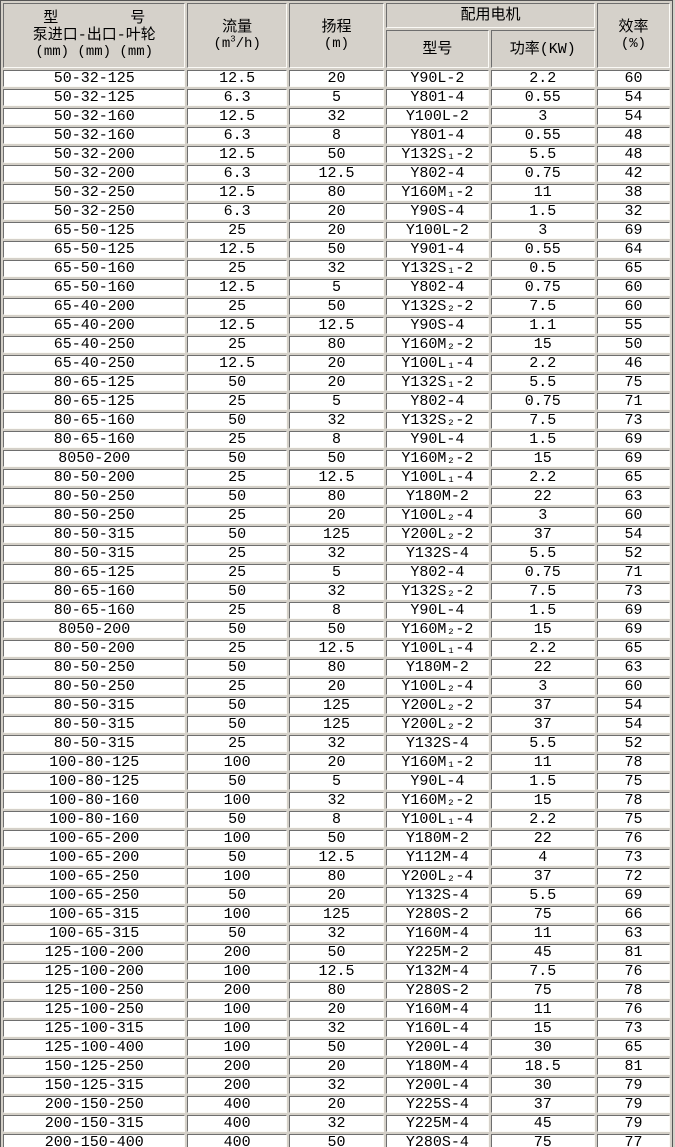  What do you see at coordinates (336, 135) in the screenshot?
I see `head-cell: 8` at bounding box center [336, 135].